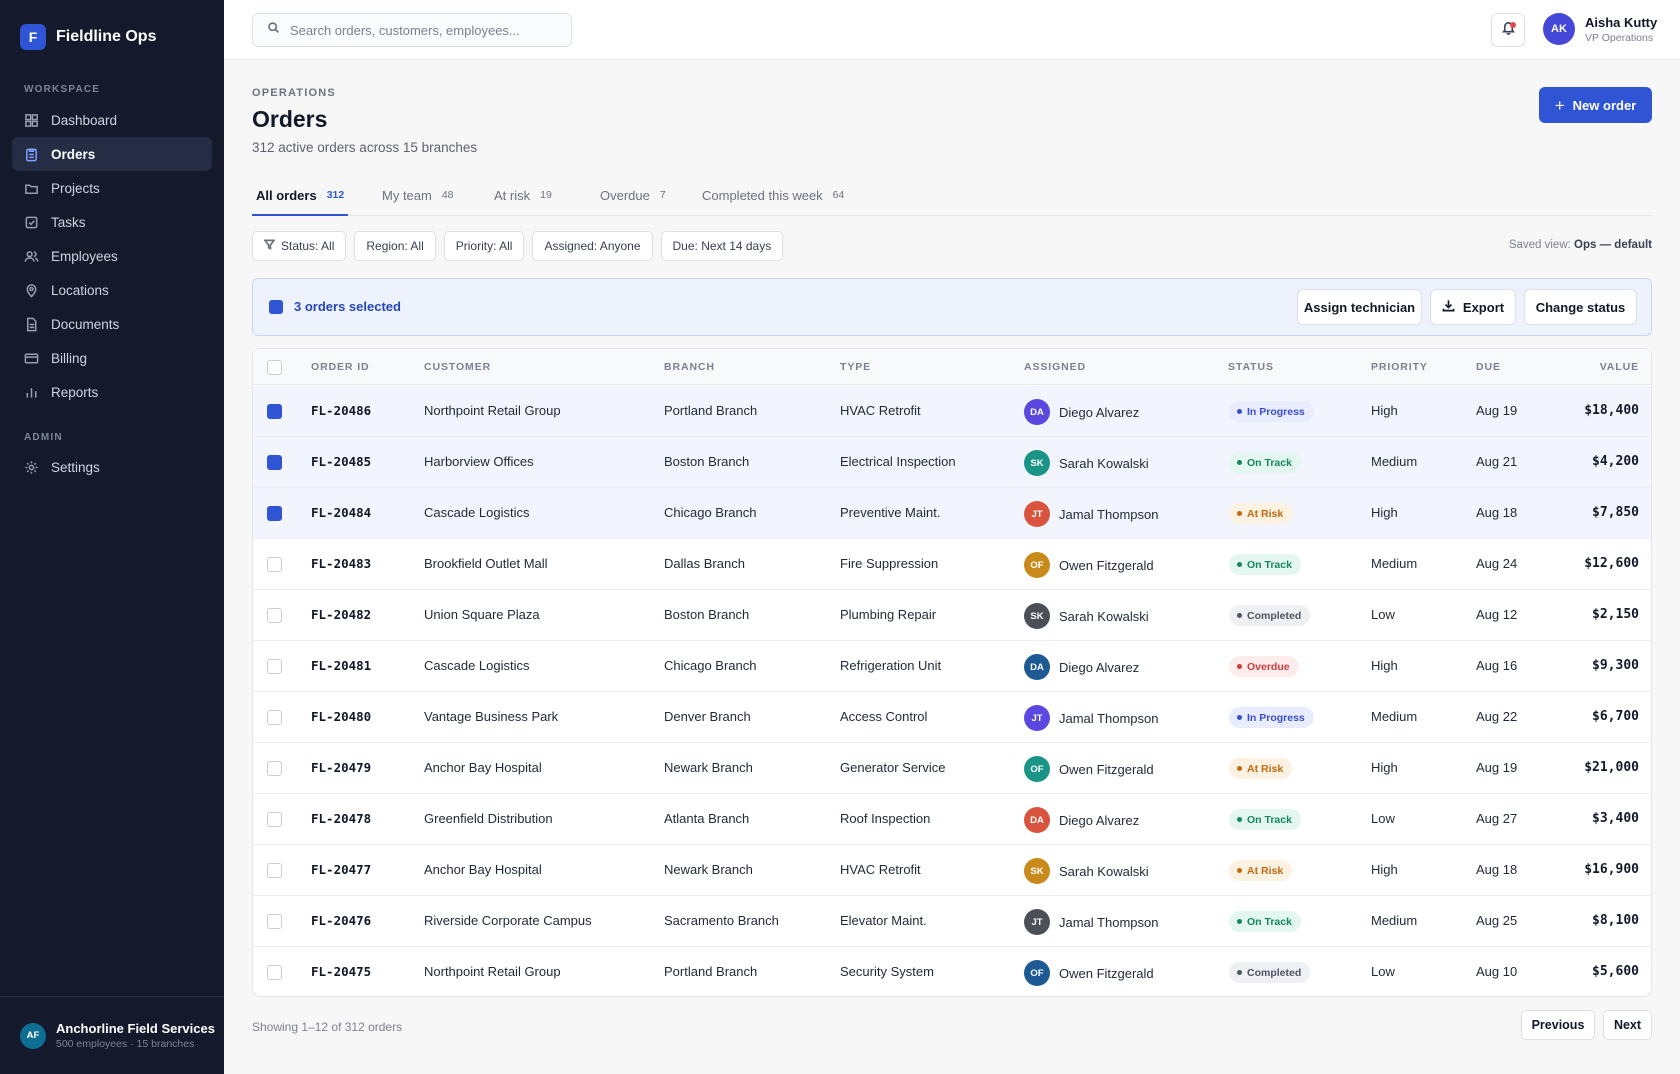  I want to click on sidebar-item-projects: Projects, so click(112, 188).